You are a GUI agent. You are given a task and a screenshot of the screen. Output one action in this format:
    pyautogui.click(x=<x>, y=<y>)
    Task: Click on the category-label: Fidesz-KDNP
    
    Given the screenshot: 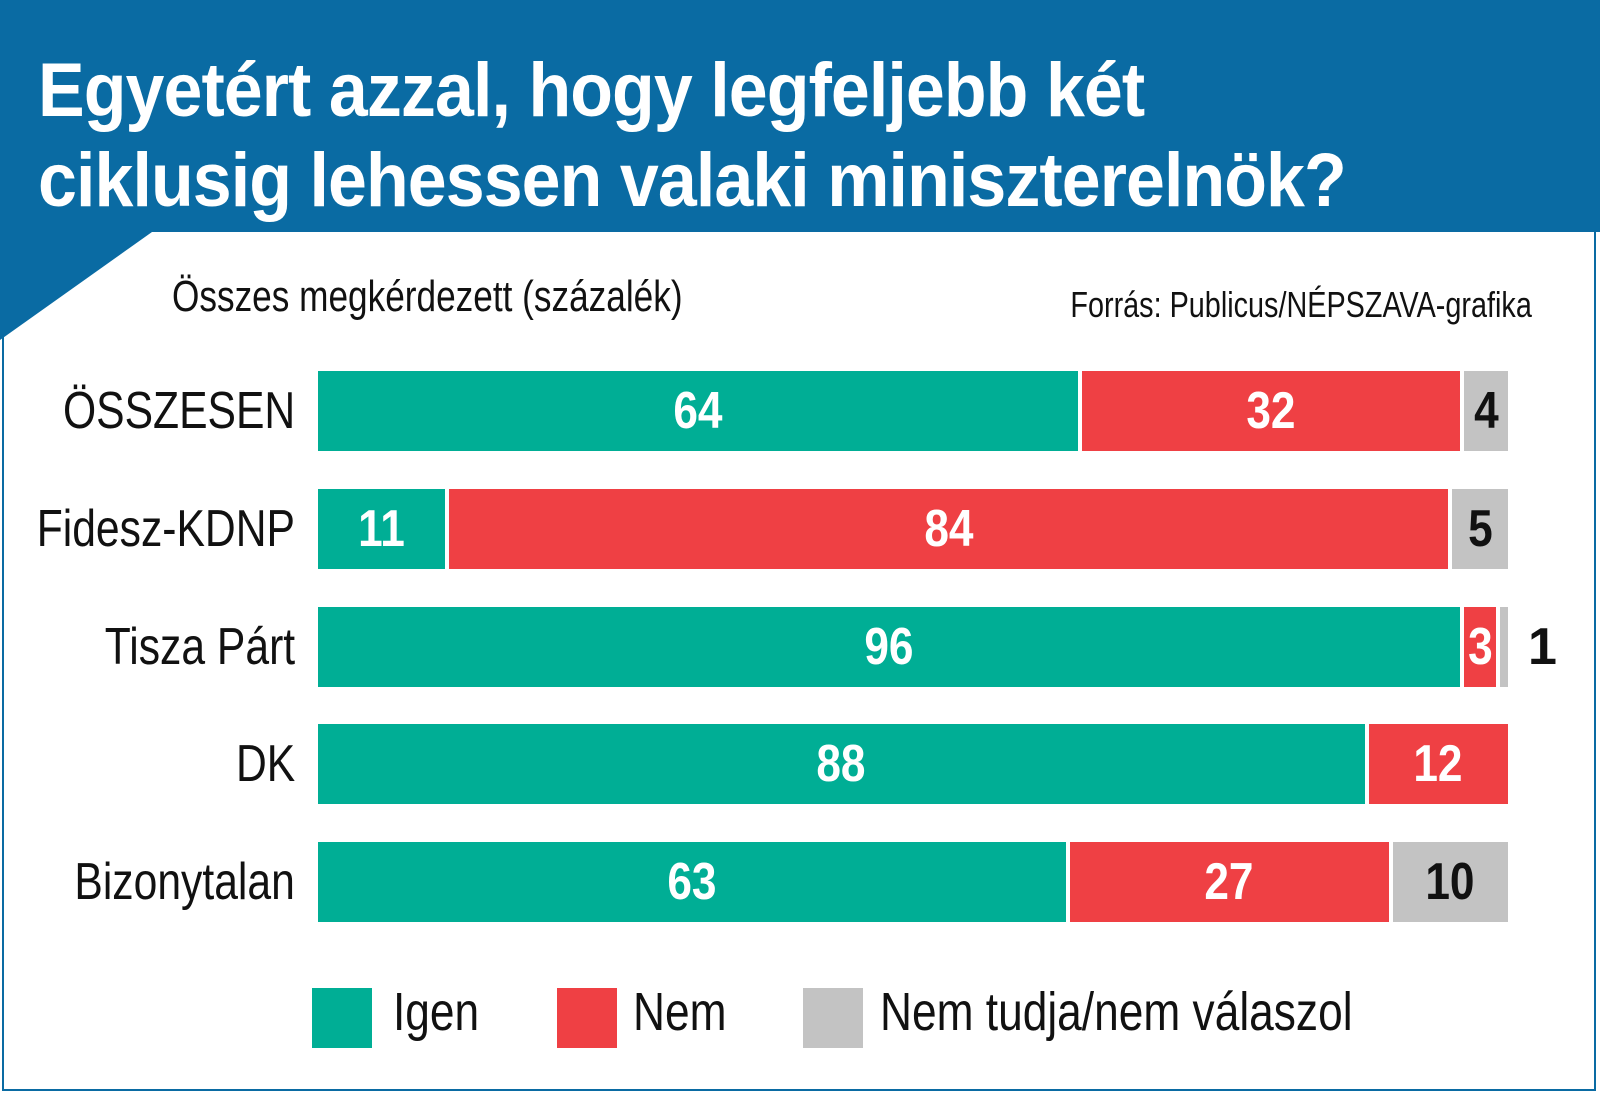 What is the action you would take?
    pyautogui.click(x=165, y=529)
    